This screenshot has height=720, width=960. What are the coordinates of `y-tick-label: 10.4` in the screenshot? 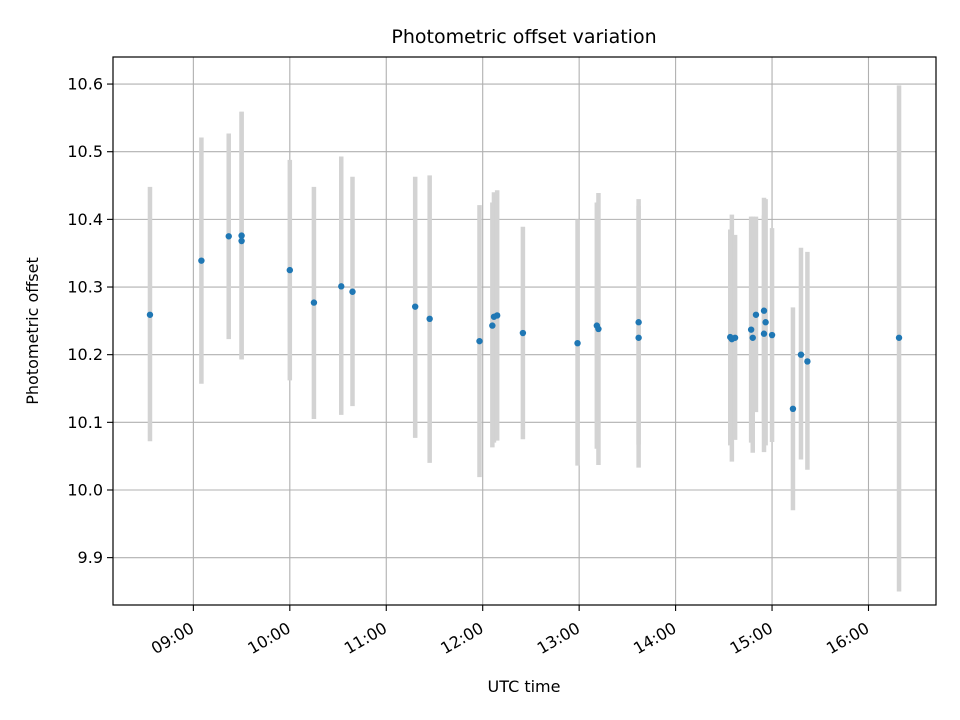 It's located at (85, 219).